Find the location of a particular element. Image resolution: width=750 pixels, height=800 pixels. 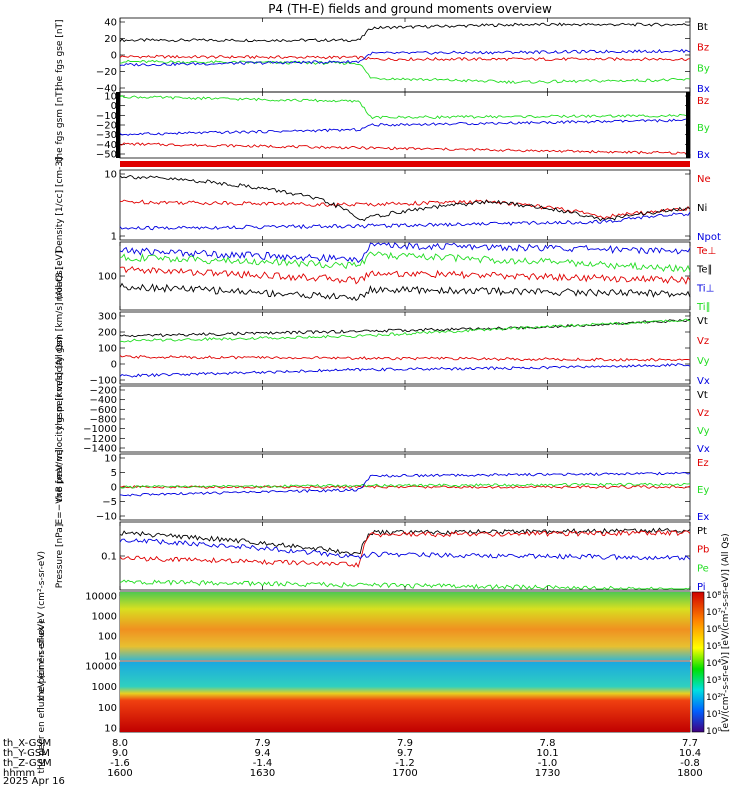

y-axis-label: the fgs gse [nT] is located at coordinates (60, 54).